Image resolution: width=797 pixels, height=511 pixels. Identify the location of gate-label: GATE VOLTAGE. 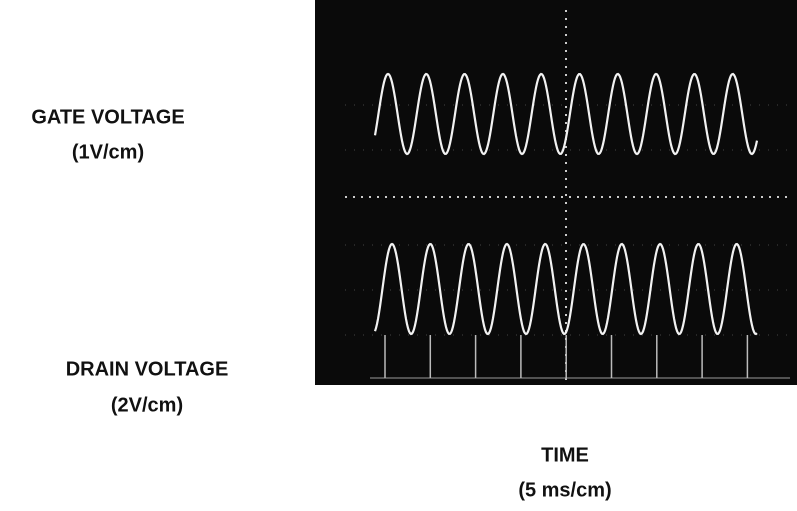
(107, 117).